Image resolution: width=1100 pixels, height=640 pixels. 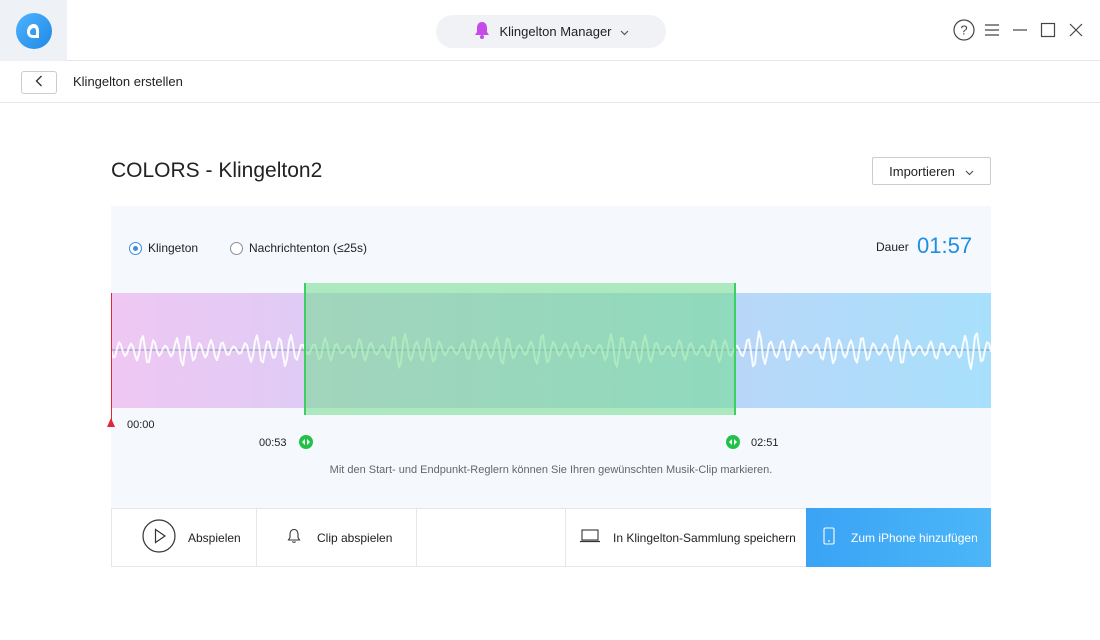 I want to click on play-button-label: Abspielen, so click(x=214, y=537).